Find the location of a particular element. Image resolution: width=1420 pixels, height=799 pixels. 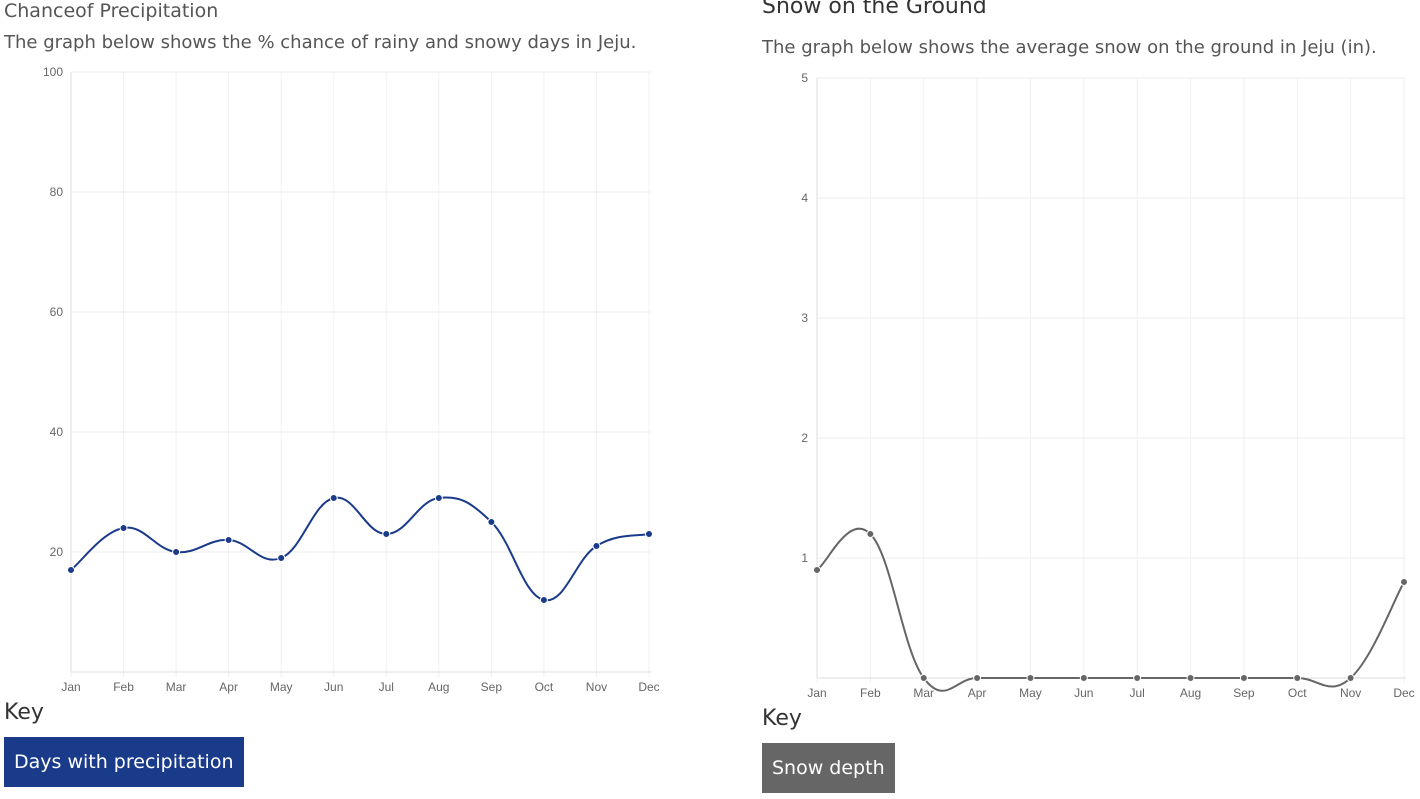

precipitation-x-tick-label: Aug is located at coordinates (438, 687).